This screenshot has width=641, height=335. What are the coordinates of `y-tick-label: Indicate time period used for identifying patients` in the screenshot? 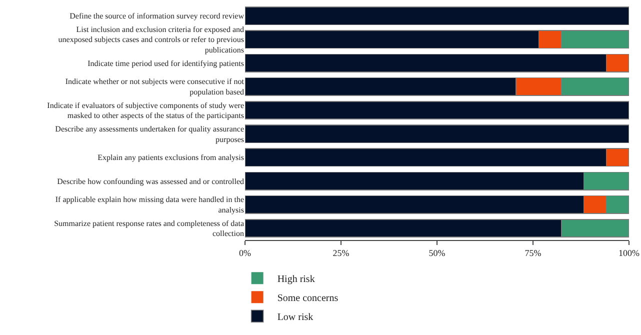 It's located at (166, 63).